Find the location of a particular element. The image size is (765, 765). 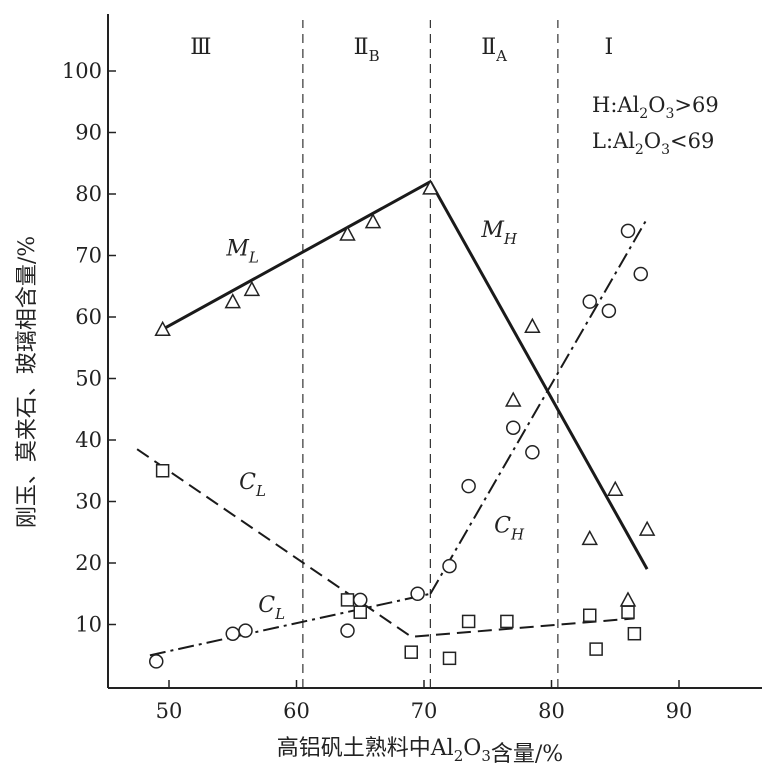

x-tick-label: 60 is located at coordinates (296, 711).